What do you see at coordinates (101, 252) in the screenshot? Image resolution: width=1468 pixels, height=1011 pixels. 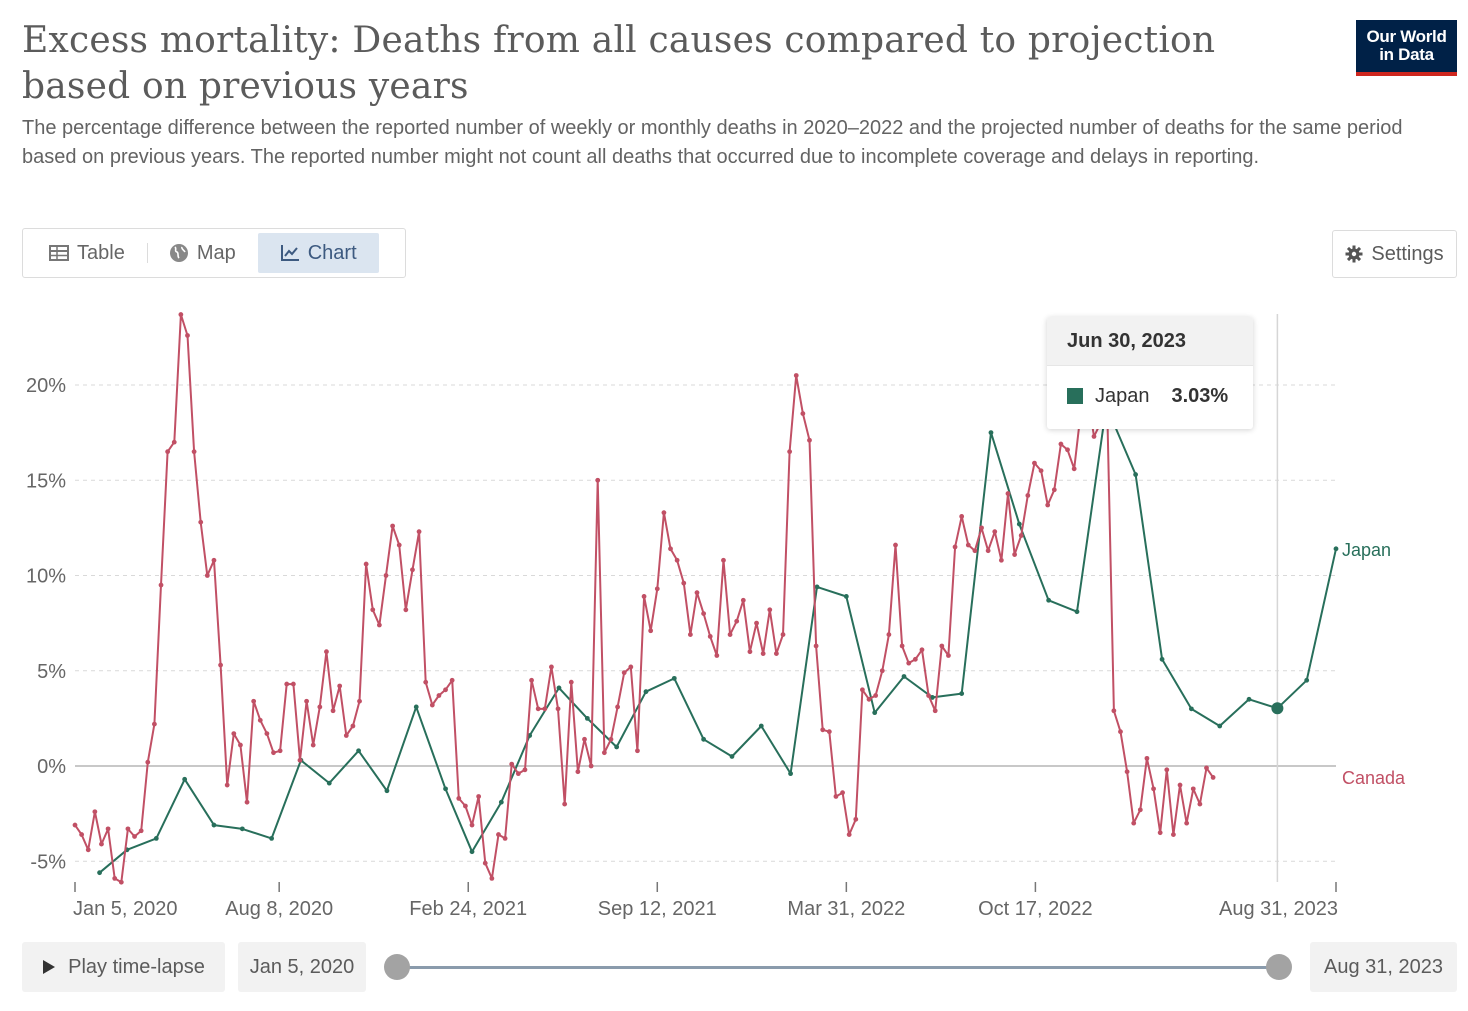 I see `tab-table-label: Table` at bounding box center [101, 252].